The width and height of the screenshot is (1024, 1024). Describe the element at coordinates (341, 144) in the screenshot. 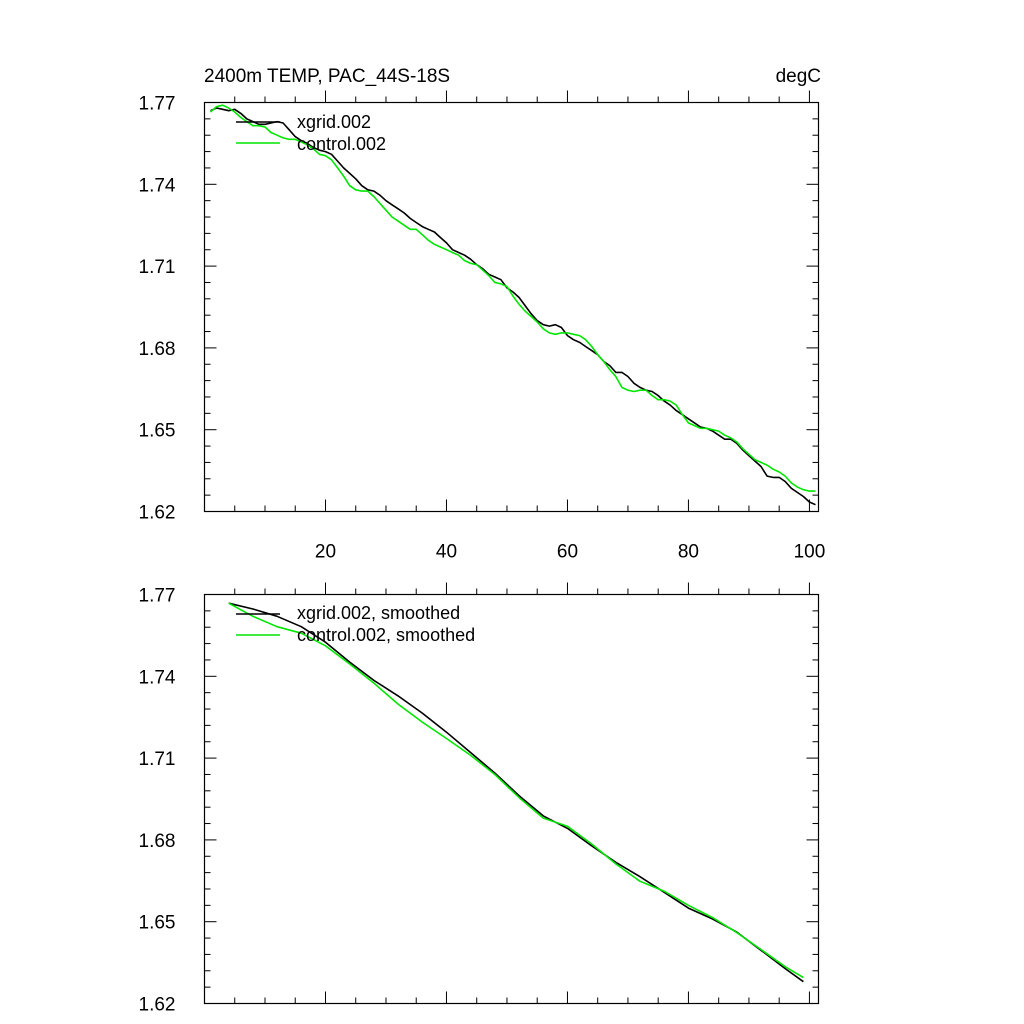

I see `legend-label-control: control.002` at that location.